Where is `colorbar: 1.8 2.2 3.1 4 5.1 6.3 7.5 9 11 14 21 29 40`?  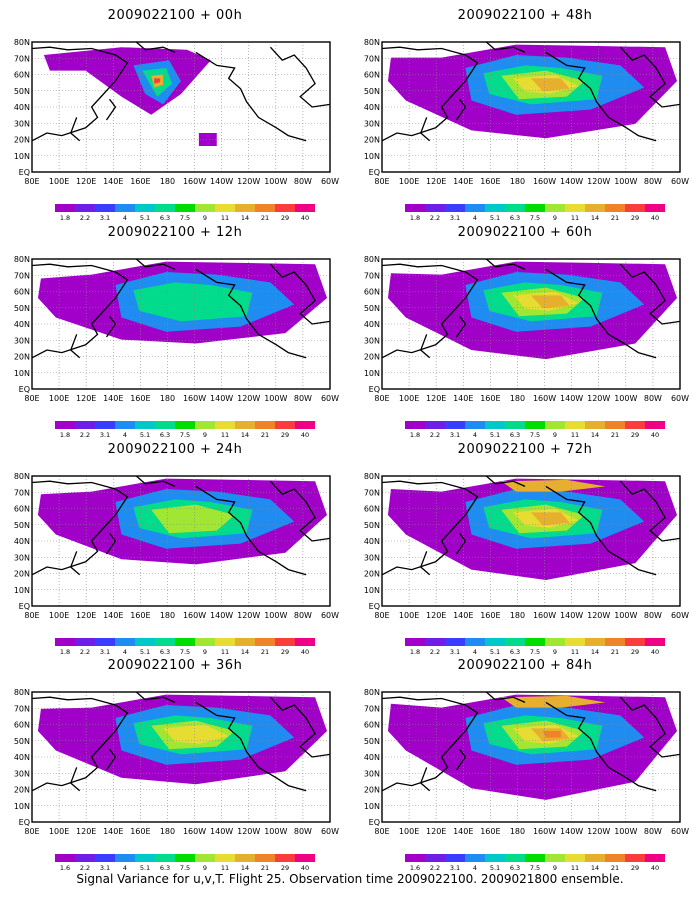
colorbar: 1.8 2.2 3.1 4 5.1 6.3 7.5 9 11 14 21 29 40 is located at coordinates (185, 647).